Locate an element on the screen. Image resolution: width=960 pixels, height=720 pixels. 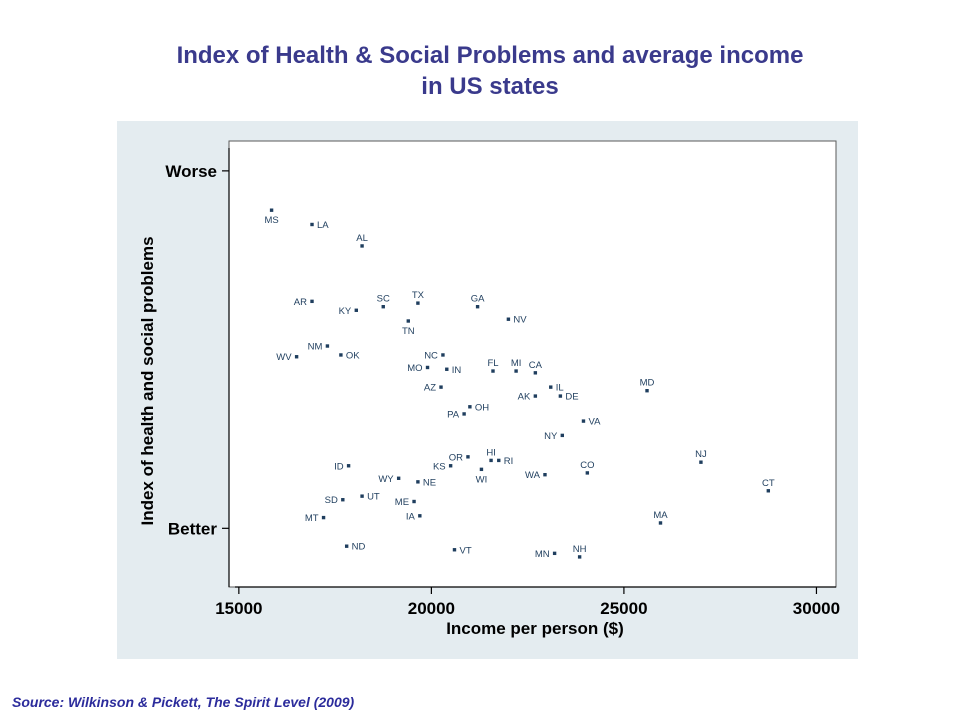
data-point-az is located at coordinates (441, 387).